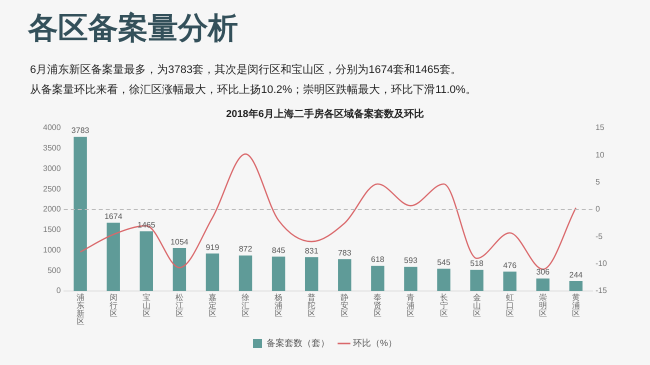  What do you see at coordinates (246, 69) in the screenshot?
I see `text: 6月浦东新区备案量最多，为3783套，其次是闵行区和宝山区，分别为1674套和1465套。` at bounding box center [246, 69].